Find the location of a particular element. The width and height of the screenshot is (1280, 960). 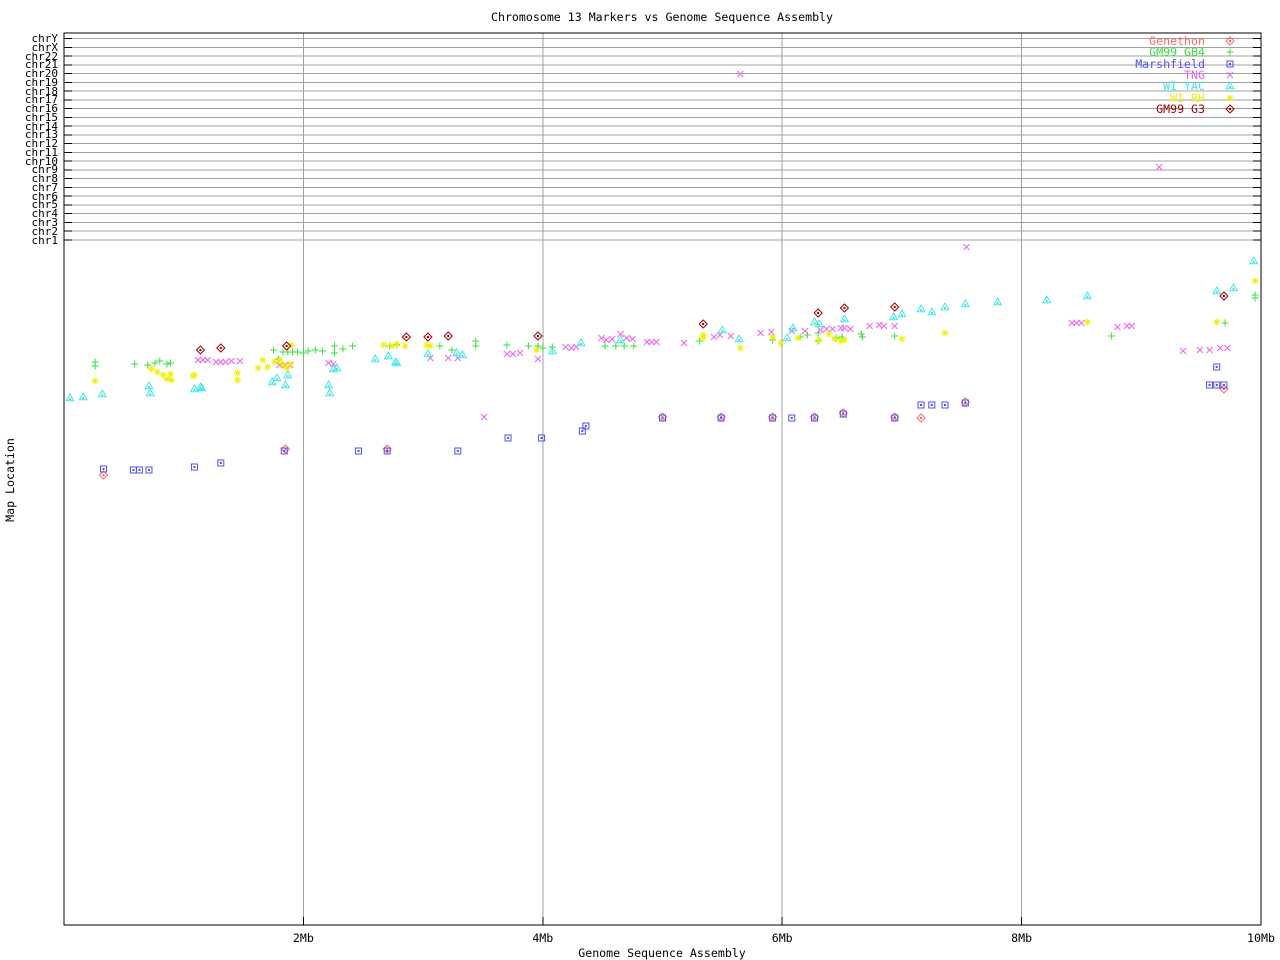

y-axis-label-chr20: chr20 is located at coordinates (41, 74).